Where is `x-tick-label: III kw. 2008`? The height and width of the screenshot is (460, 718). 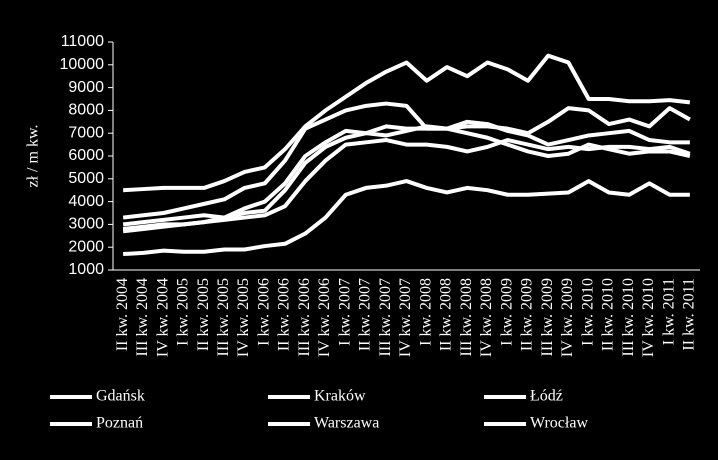 x-tick-label: III kw. 2008 is located at coordinates (466, 317).